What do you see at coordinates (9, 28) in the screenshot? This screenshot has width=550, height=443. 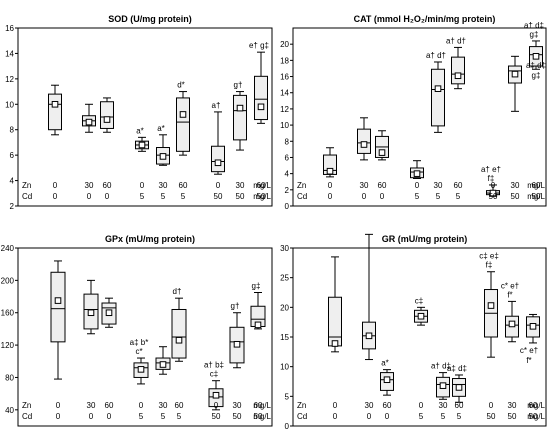 I see `y-tick-label: 16` at bounding box center [9, 28].